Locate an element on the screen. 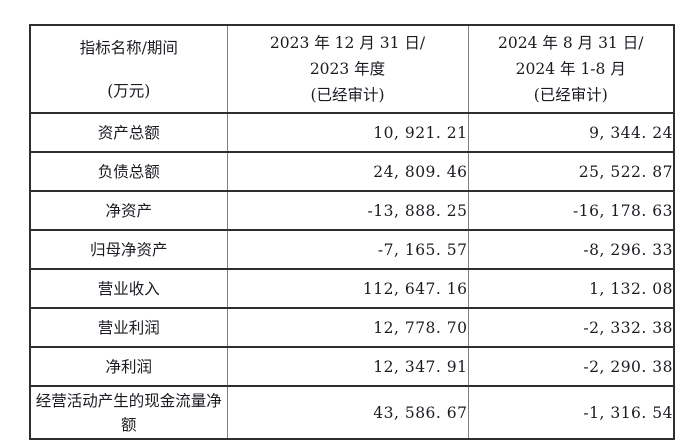 This screenshot has height=440, width=699. table-row-net-assets-attributable: 归母净资产 -7, 165. 57 -8, 296. 33 is located at coordinates (352, 249).